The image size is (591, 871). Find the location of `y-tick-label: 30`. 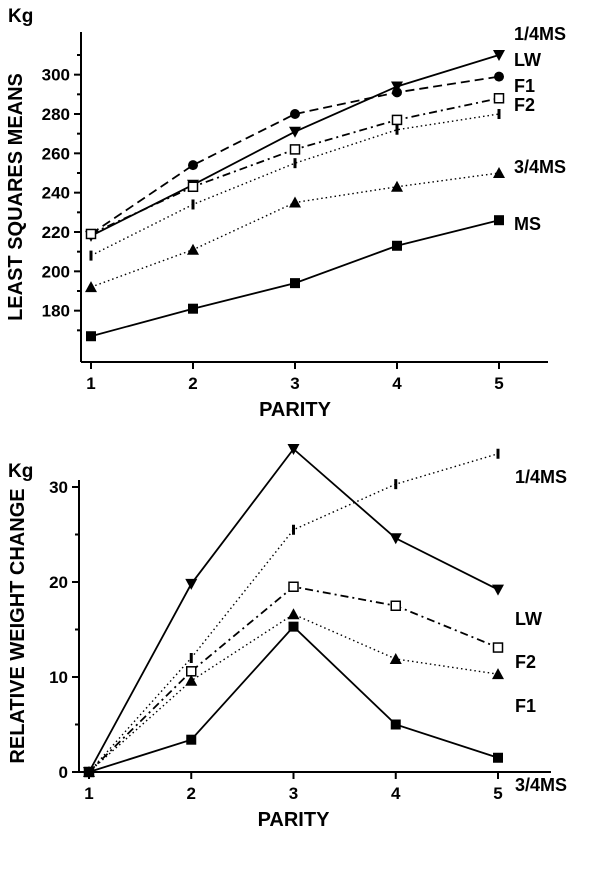

y-tick-label: 30 is located at coordinates (58, 487).